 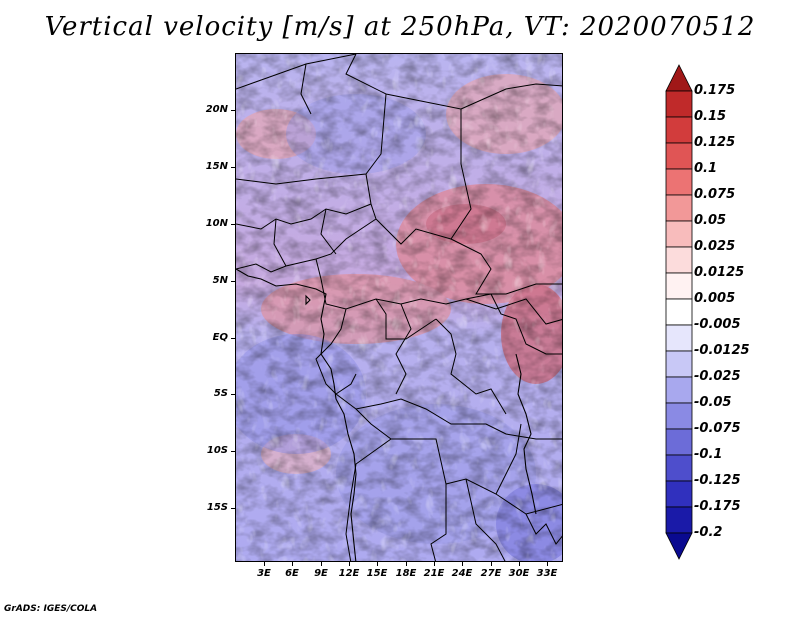 What do you see at coordinates (717, 480) in the screenshot?
I see `colorbar-level-label: -0.125` at bounding box center [717, 480].